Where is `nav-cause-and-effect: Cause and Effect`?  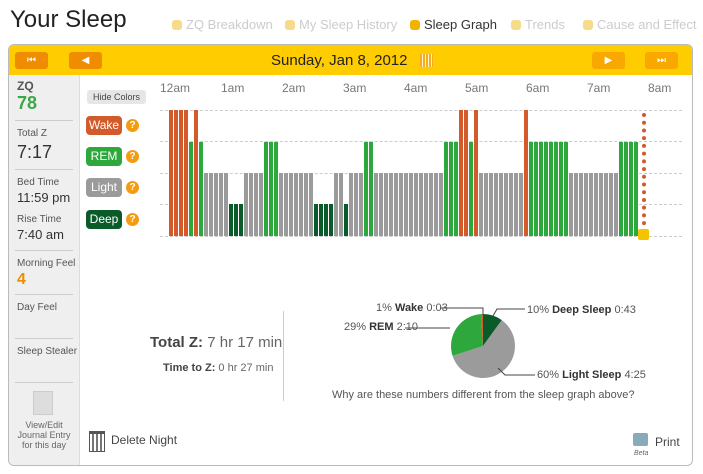 nav-cause-and-effect: Cause and Effect is located at coordinates (640, 24).